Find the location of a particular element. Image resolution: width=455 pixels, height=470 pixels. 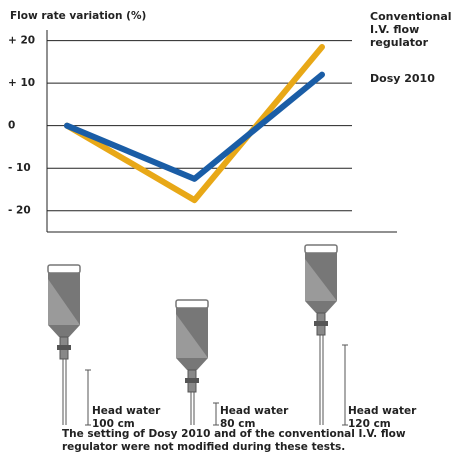

y-tick-label: + 20 is located at coordinates (21, 41).